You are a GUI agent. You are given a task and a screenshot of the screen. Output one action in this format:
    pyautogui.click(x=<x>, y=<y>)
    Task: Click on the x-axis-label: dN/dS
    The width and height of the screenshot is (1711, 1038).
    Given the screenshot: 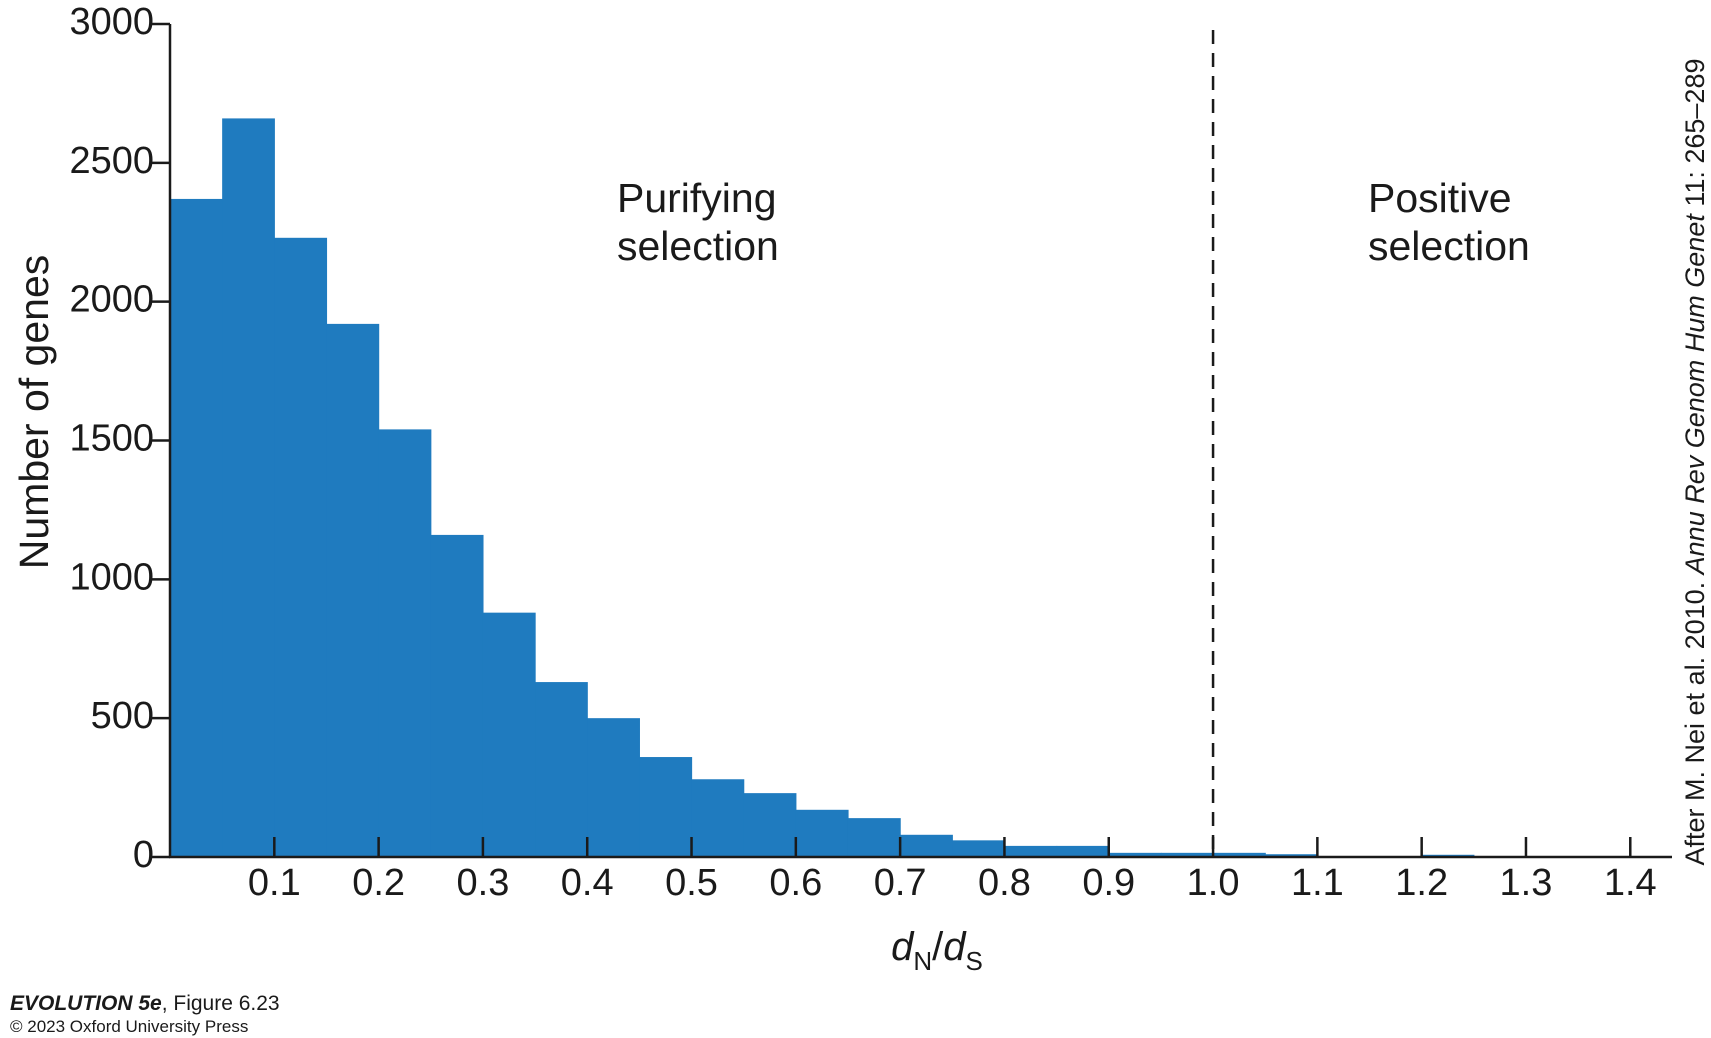 What is the action you would take?
    pyautogui.click(x=937, y=950)
    